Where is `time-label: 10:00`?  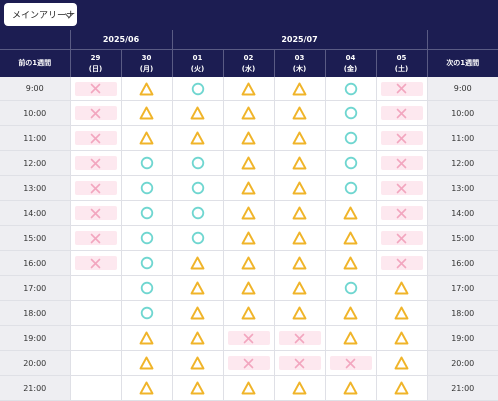
time-label: 10:00 is located at coordinates (35, 113).